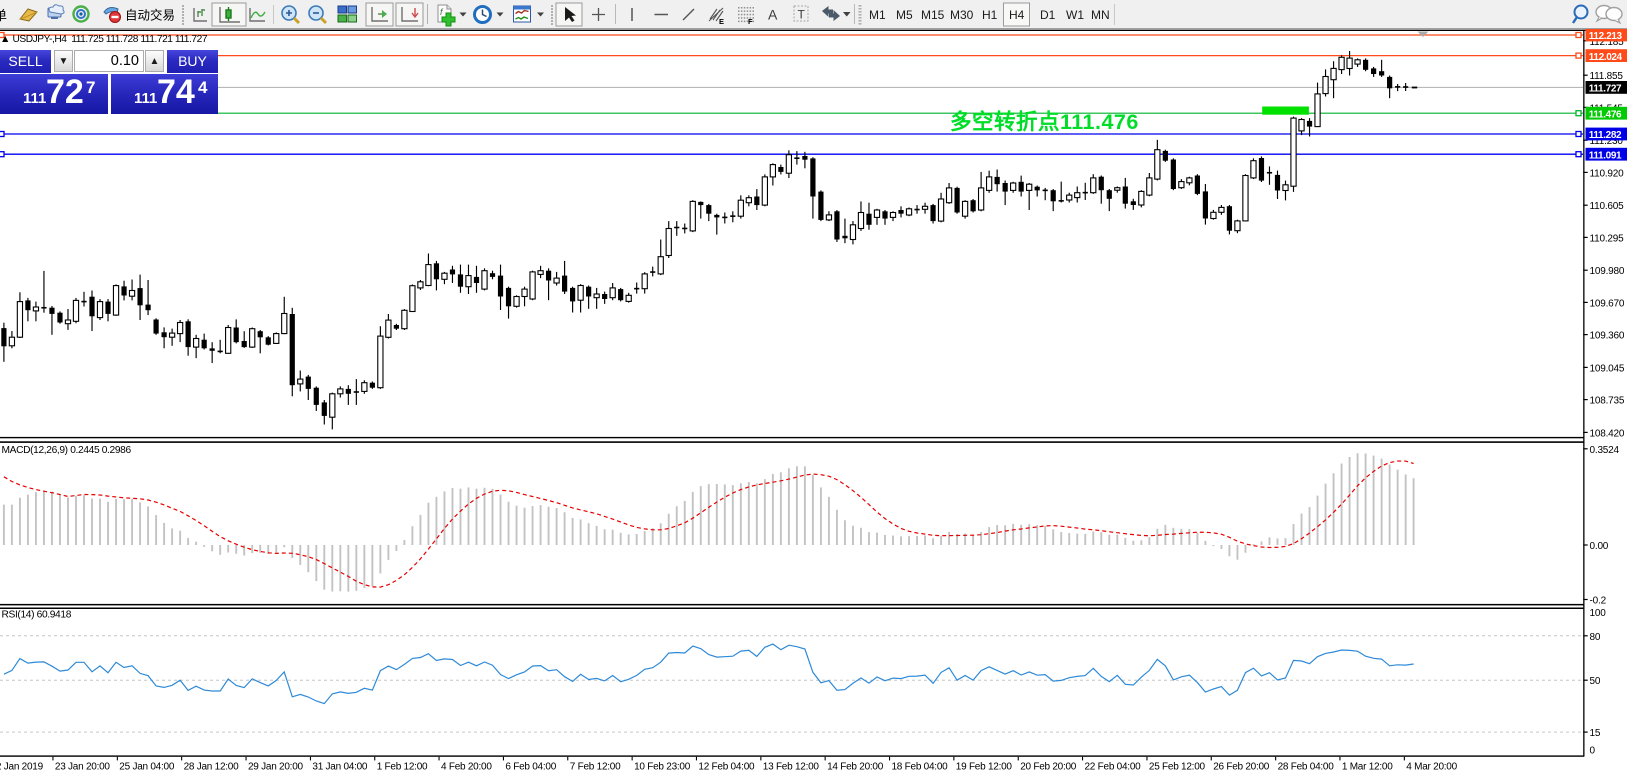  I want to click on svg-text: 14 Feb 20:00, so click(855, 766).